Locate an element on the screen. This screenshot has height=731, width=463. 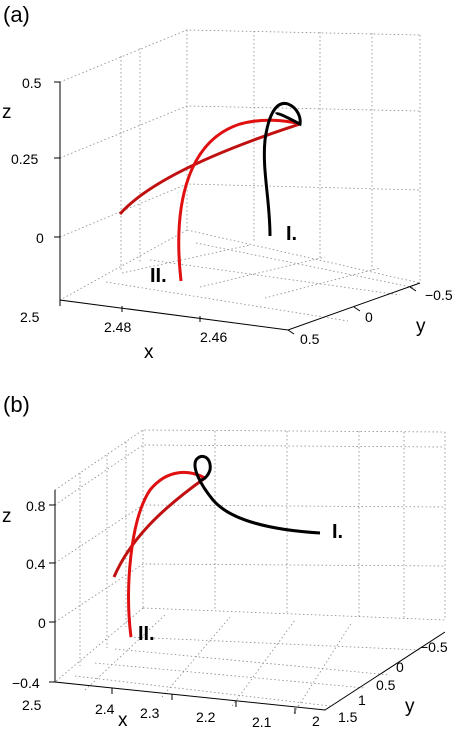
y-tick-a-1: 0 is located at coordinates (369, 317).